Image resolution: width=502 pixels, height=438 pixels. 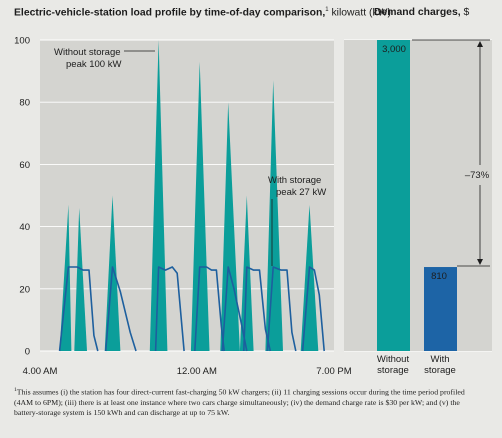 What do you see at coordinates (327, 10) in the screenshot?
I see `footnote-ref: 1` at bounding box center [327, 10].